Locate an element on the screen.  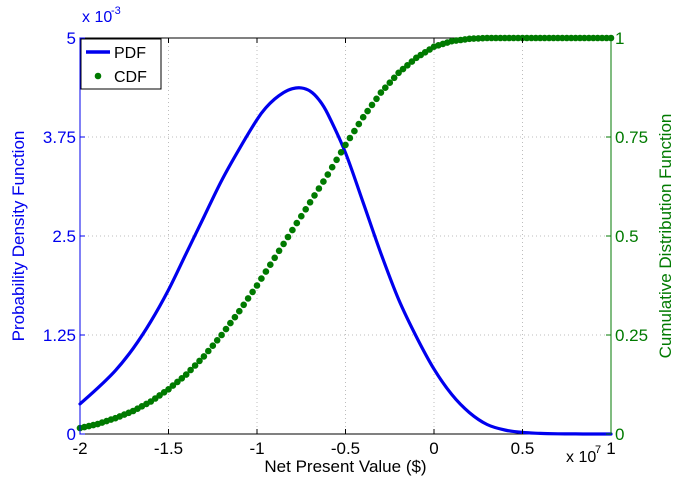
legend-box is located at coordinates (121, 64).